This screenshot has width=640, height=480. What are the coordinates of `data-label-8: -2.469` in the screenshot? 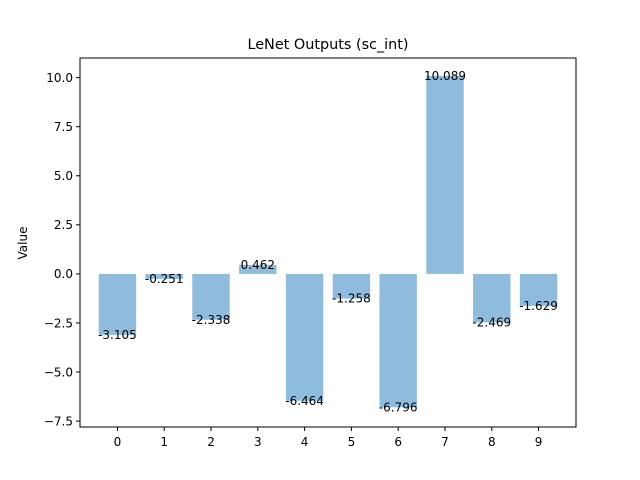 It's located at (491, 322).